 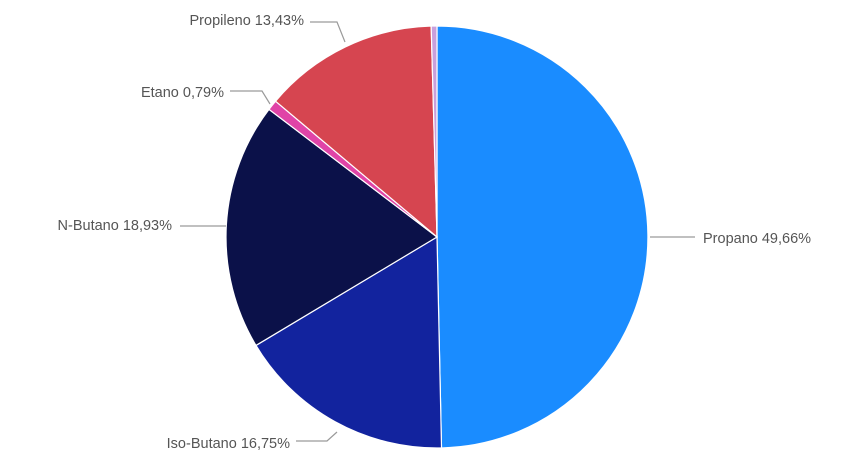 What do you see at coordinates (228, 444) in the screenshot?
I see `data-label-iso-butano: Iso-Butano 16,75%` at bounding box center [228, 444].